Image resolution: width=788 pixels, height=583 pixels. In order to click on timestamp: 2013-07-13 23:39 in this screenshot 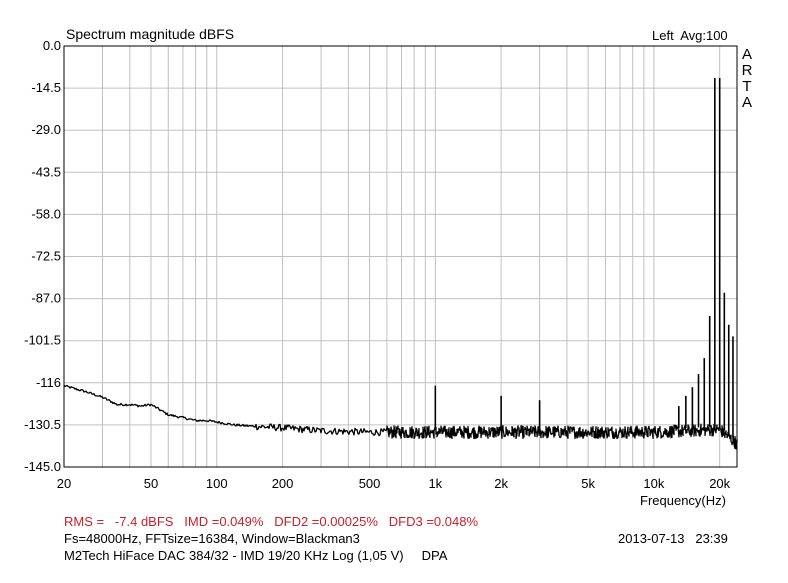, I will do `click(673, 538)`.